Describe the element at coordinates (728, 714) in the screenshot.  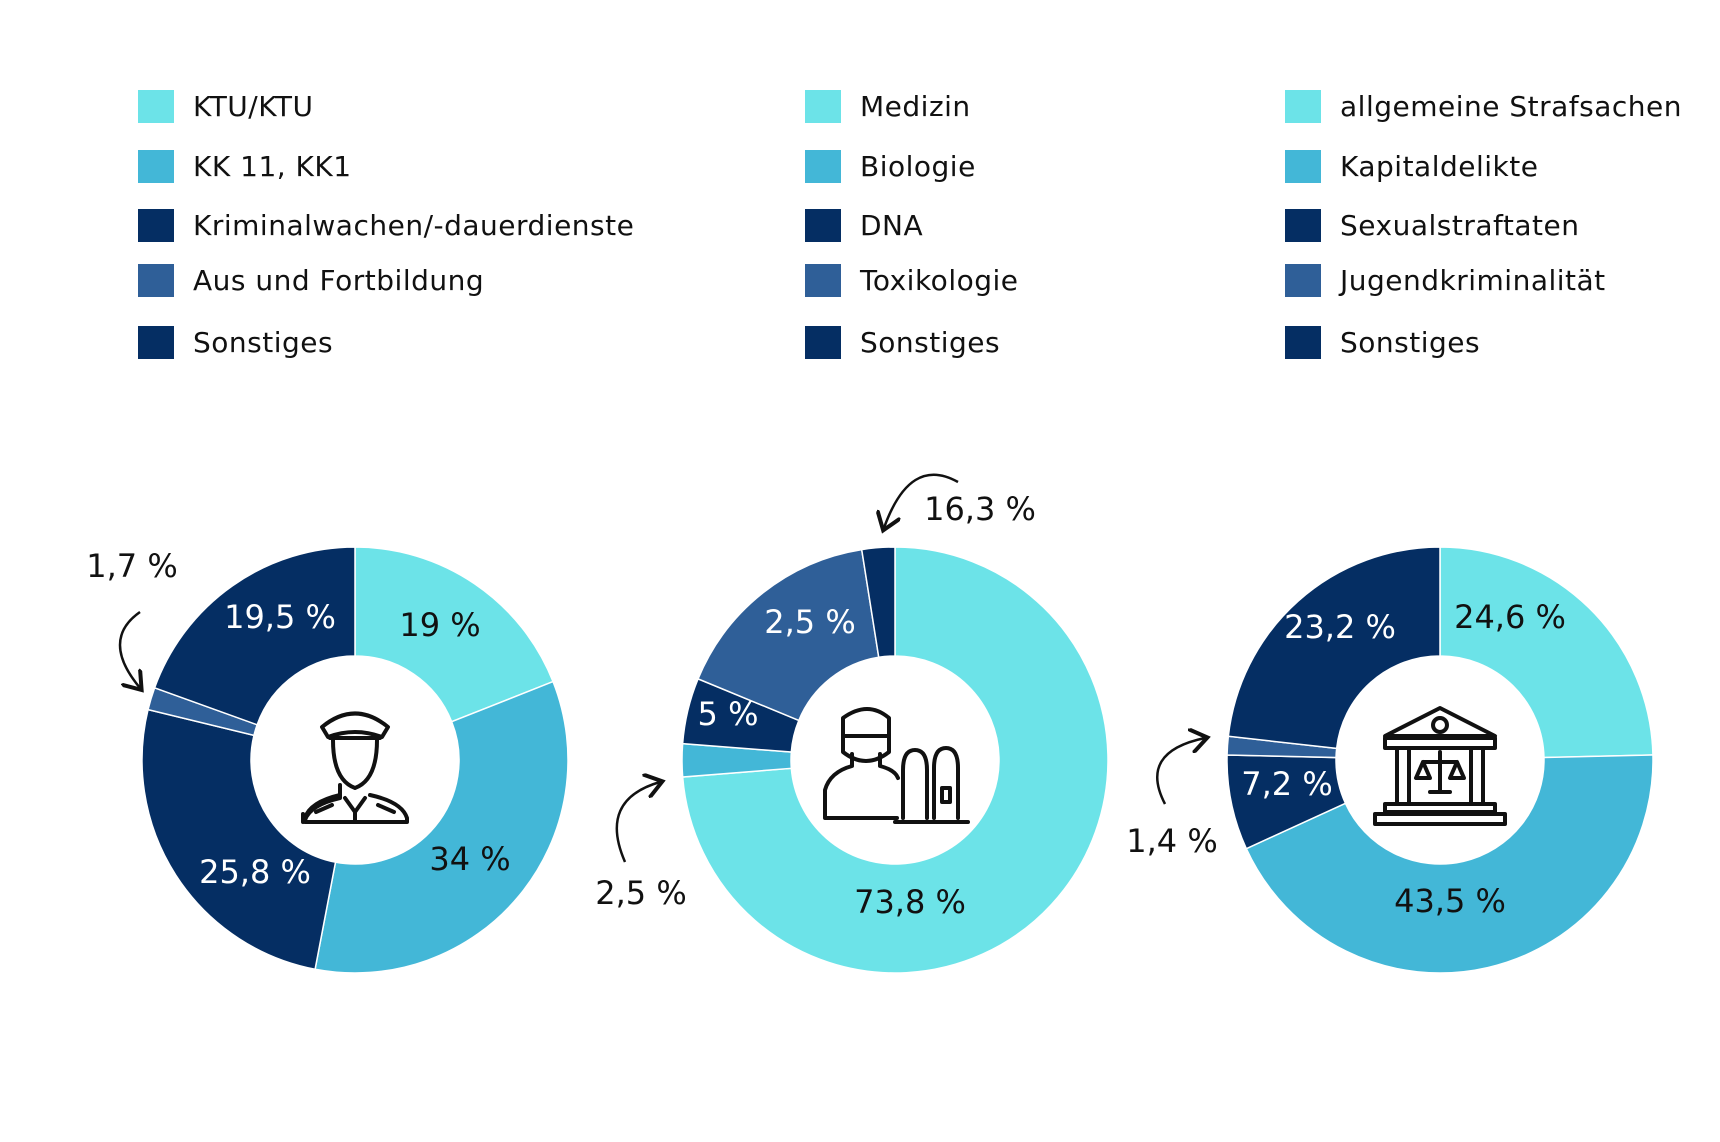
I see `slice-data-label: 5 %` at that location.